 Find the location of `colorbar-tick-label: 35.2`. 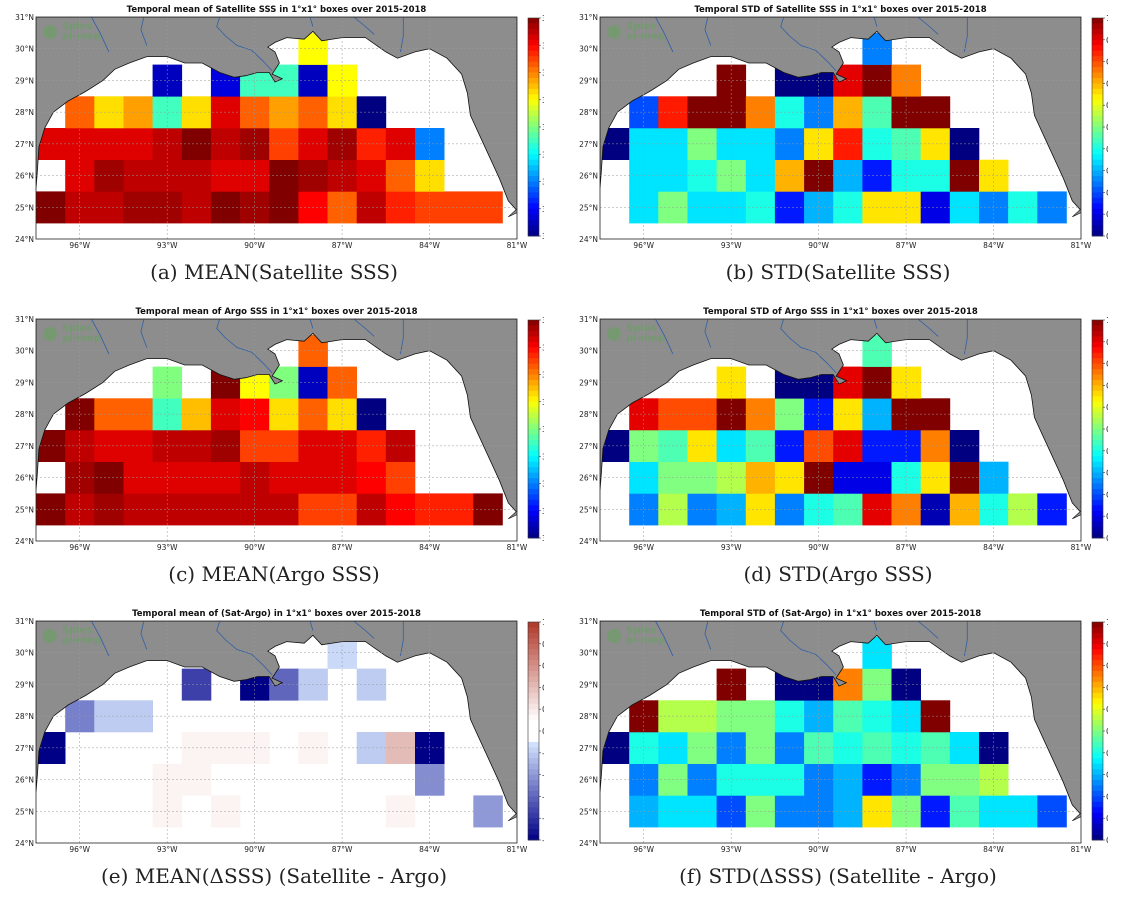

colorbar-tick-label: 35.2 is located at coordinates (543, 484).